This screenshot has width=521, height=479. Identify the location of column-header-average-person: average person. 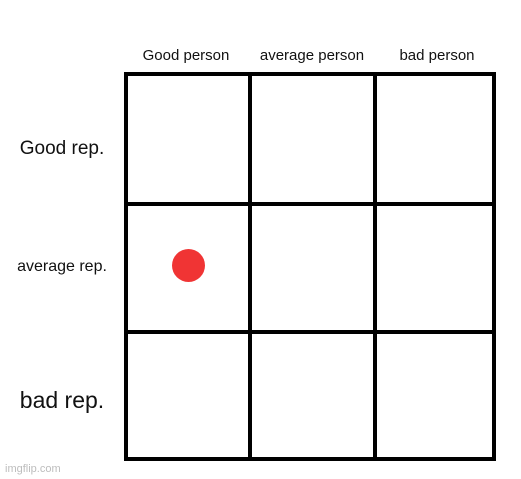
(312, 55).